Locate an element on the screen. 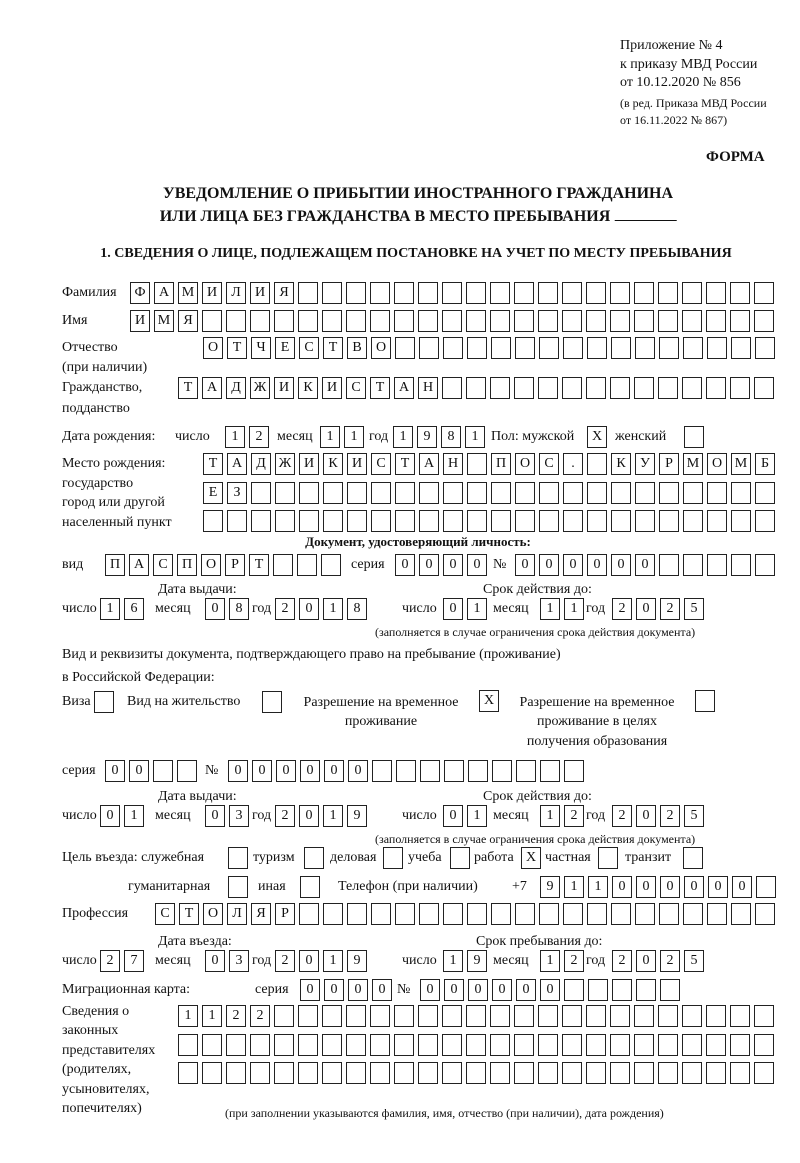 The image size is (800, 1163). char-box: Е is located at coordinates (285, 348).